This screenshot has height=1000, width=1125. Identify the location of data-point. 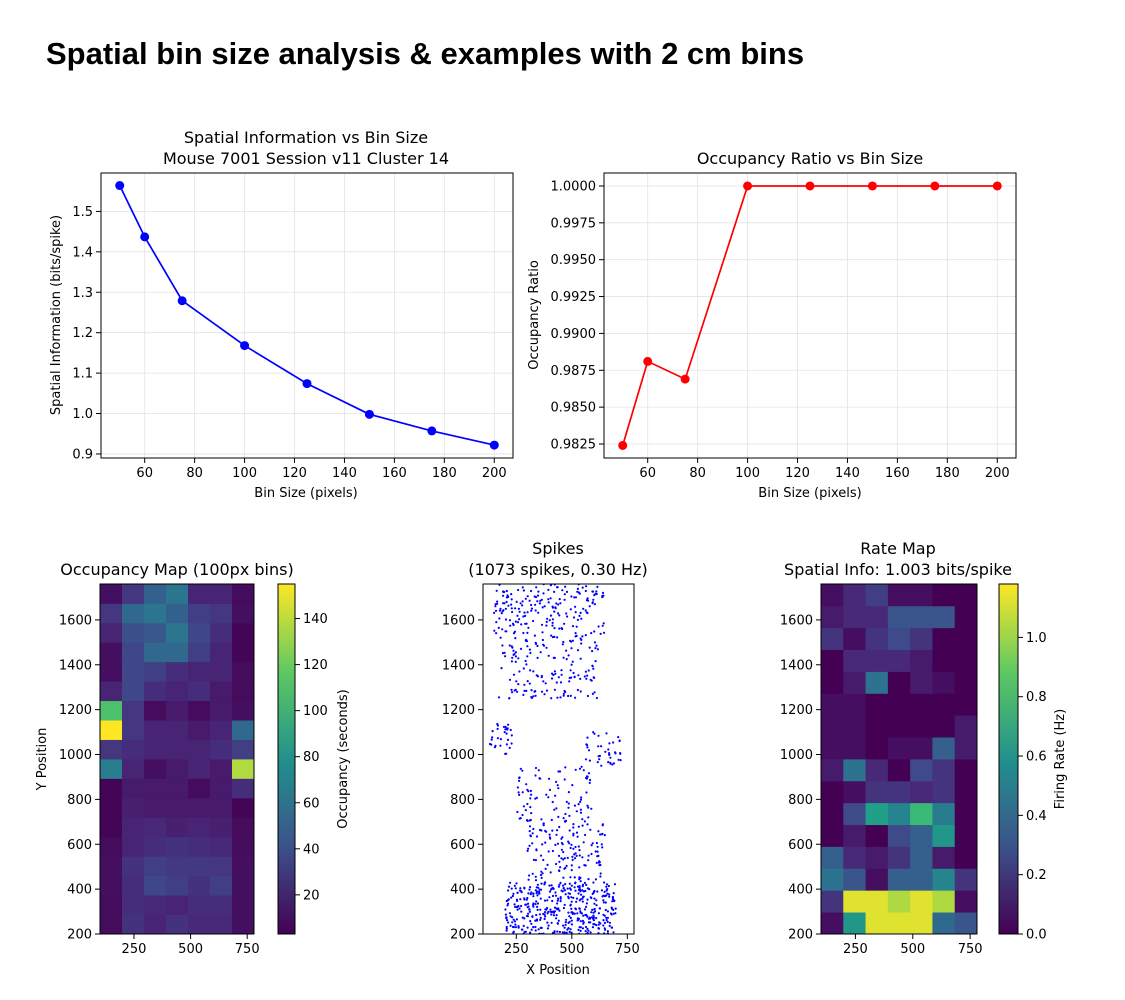
(685, 379).